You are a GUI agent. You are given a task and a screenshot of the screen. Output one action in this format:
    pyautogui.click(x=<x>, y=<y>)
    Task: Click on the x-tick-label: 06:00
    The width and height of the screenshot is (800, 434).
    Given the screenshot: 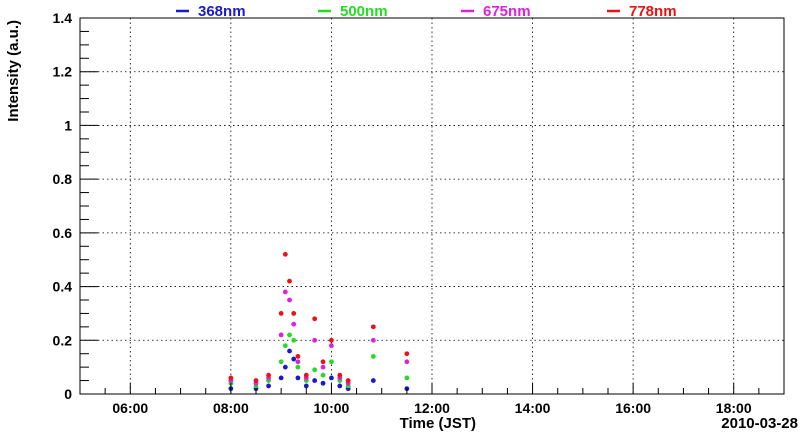 What is the action you would take?
    pyautogui.click(x=130, y=408)
    